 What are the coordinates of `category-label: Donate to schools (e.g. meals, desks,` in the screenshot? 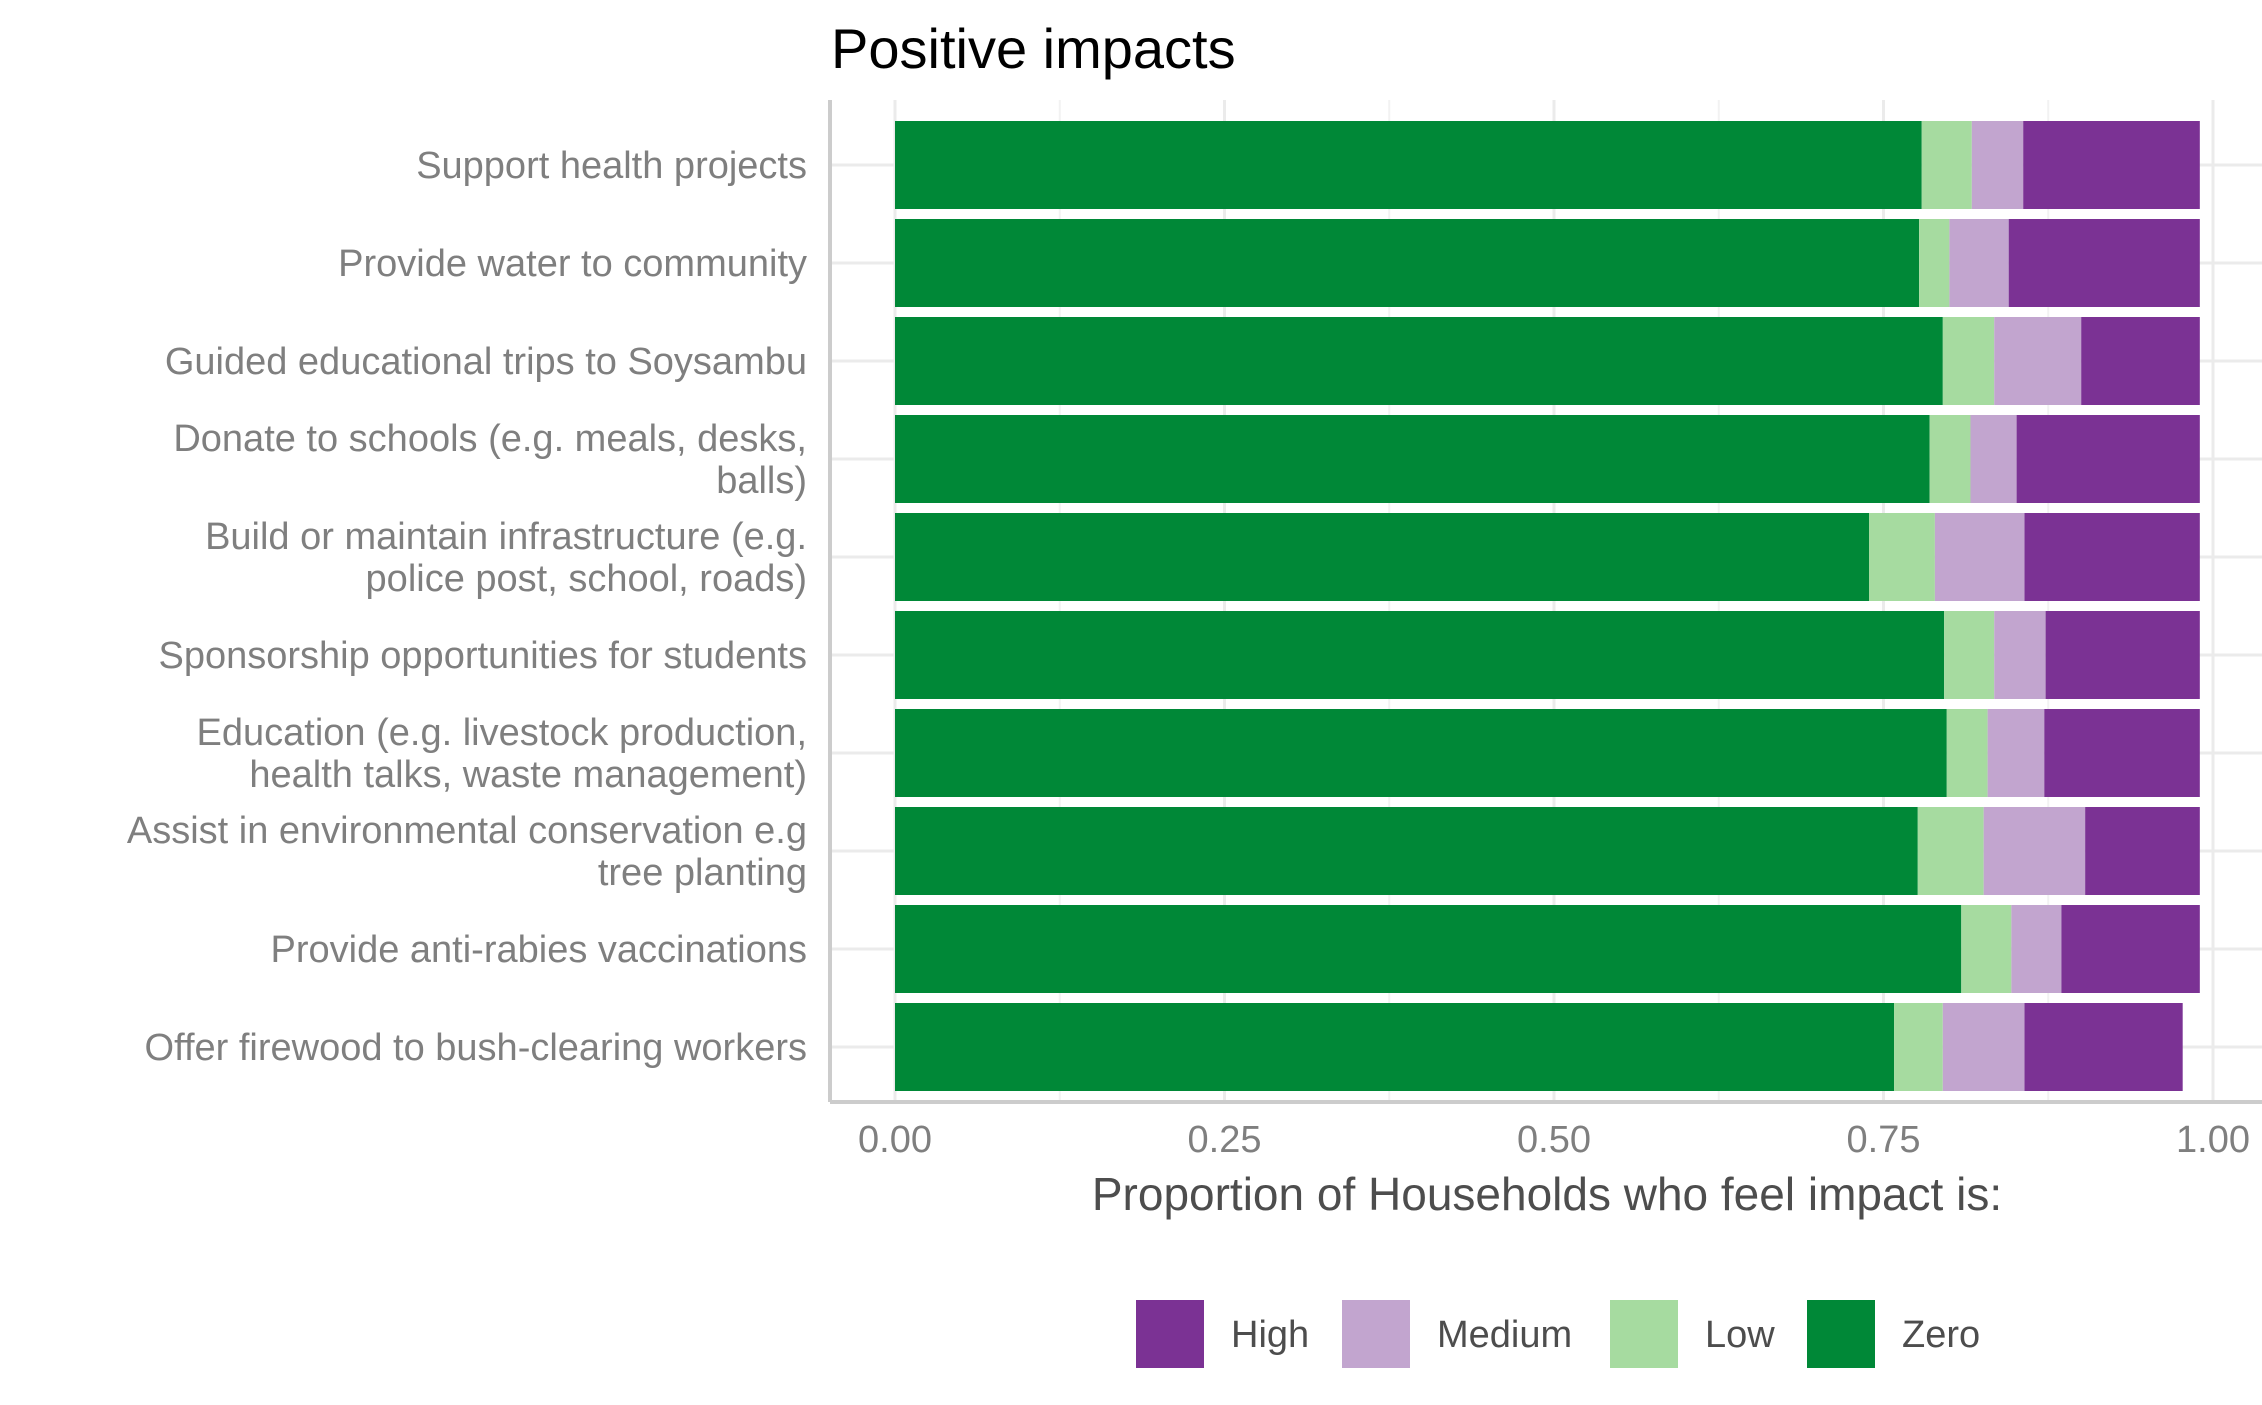 It's located at (490, 439).